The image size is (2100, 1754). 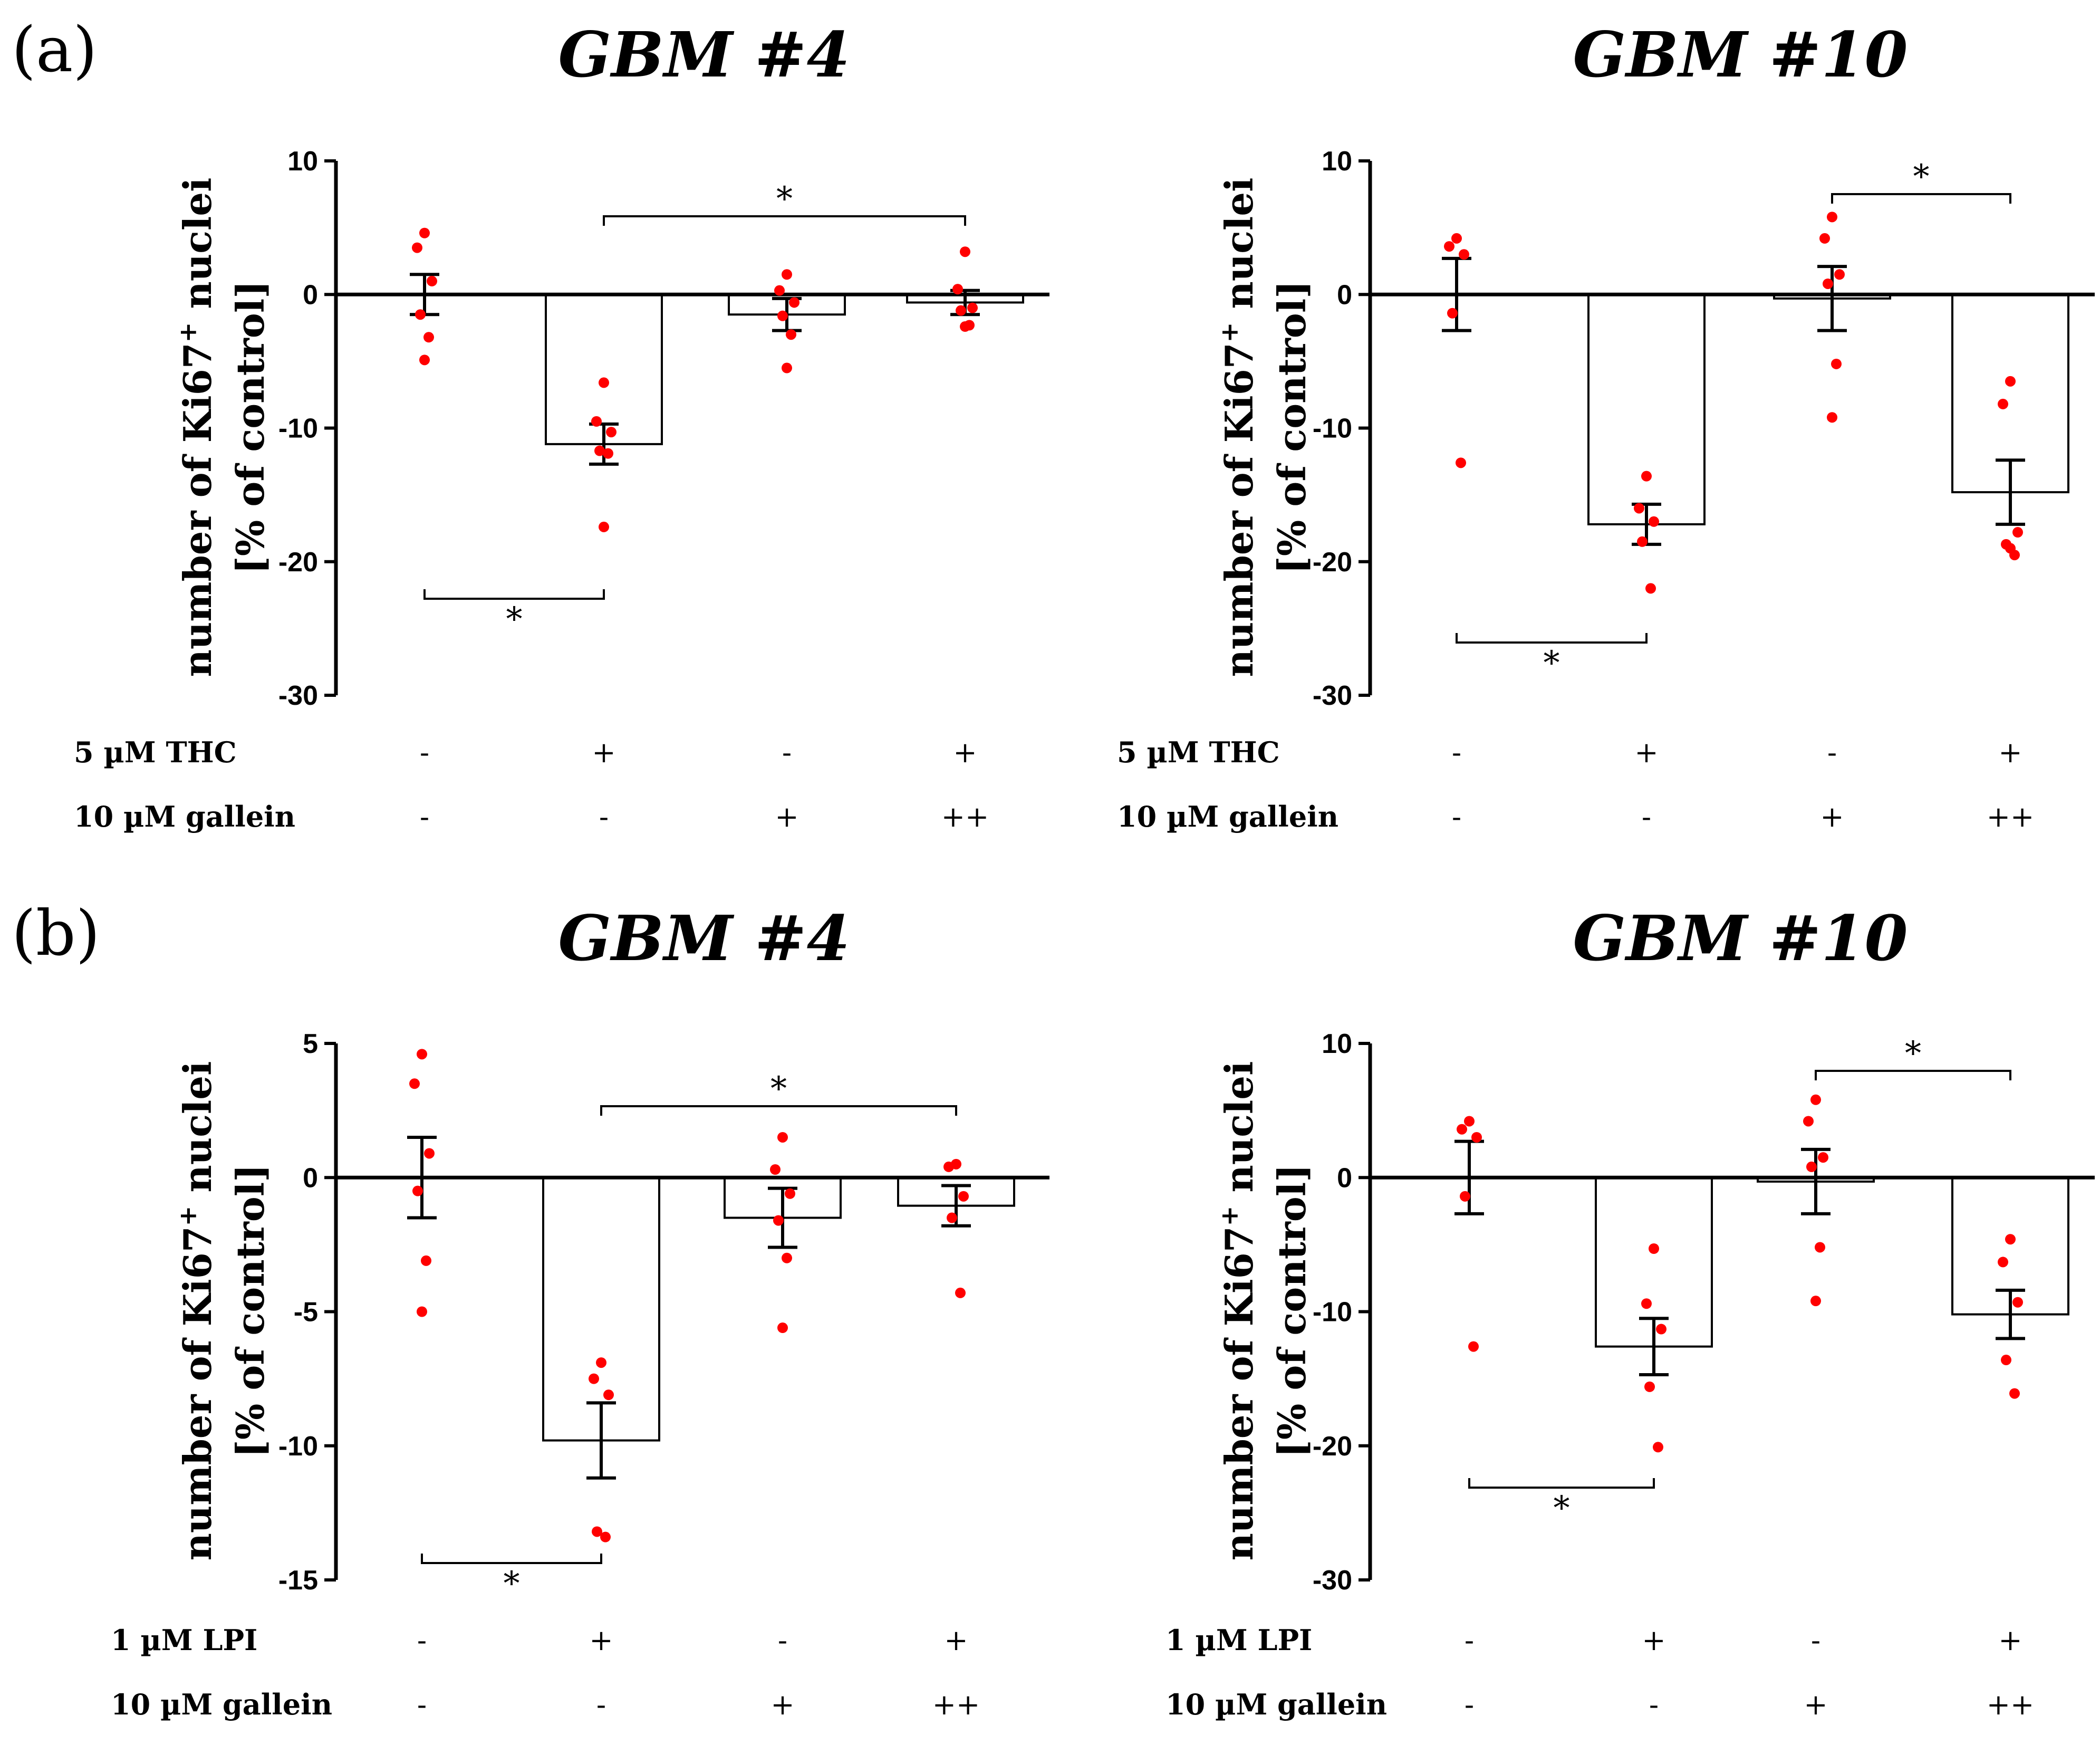 What do you see at coordinates (1264, 1311) in the screenshot?
I see `y-axis-label: number of Ki67+ nuclei[% of control]` at bounding box center [1264, 1311].